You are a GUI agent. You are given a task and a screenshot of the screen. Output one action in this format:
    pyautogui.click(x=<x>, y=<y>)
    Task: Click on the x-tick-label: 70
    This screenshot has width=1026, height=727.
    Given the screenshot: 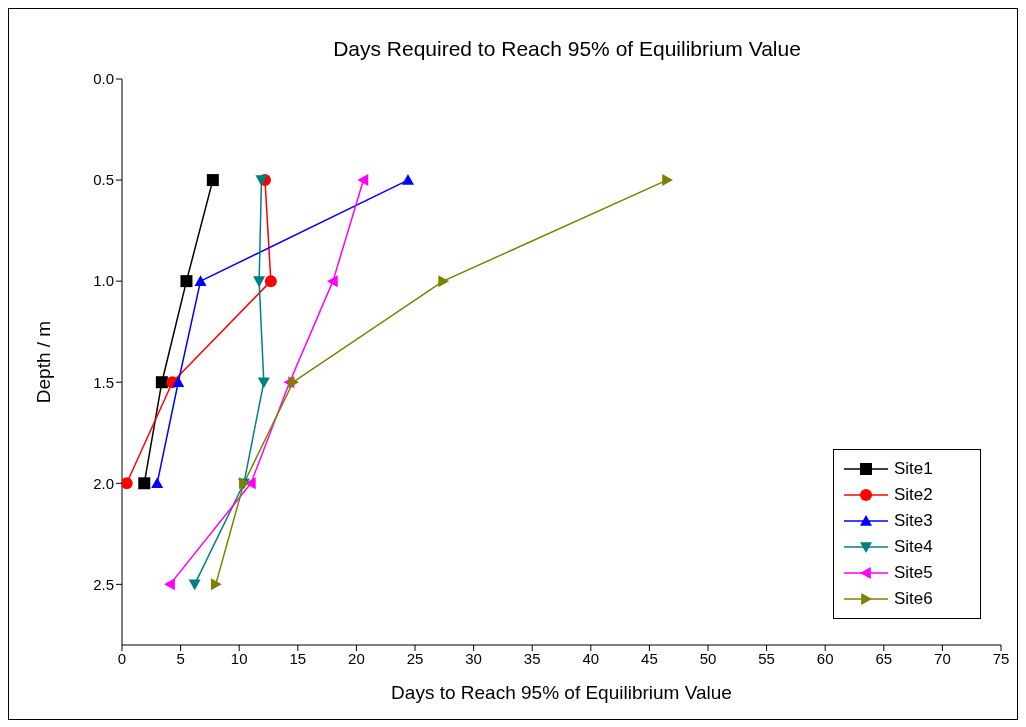 What is the action you would take?
    pyautogui.click(x=942, y=658)
    